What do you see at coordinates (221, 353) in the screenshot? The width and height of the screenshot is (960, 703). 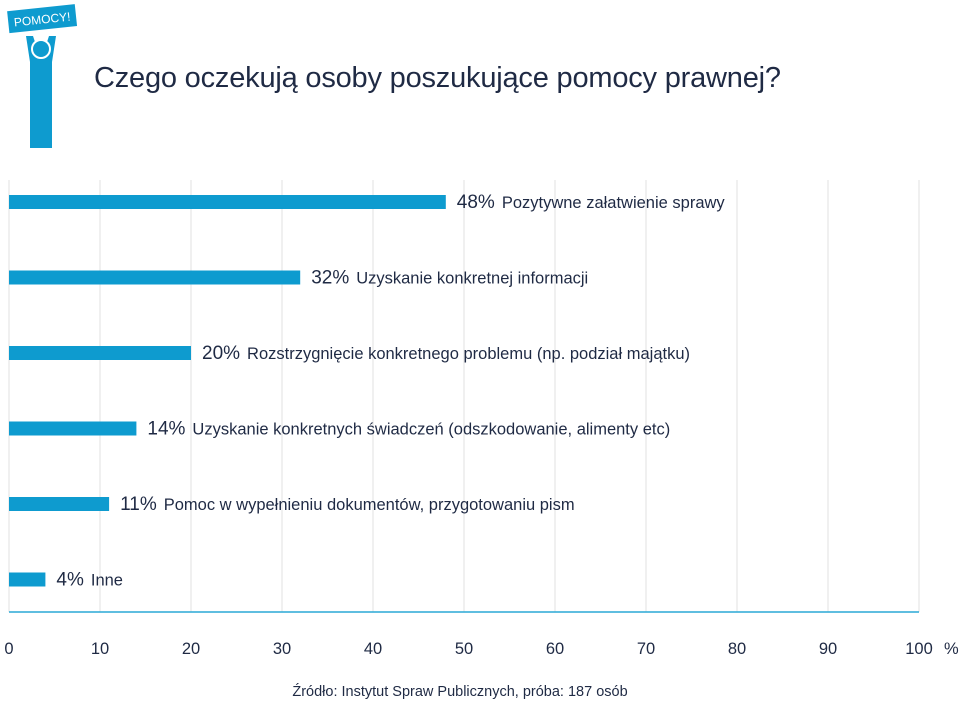 I see `bar-value-label: 20%` at bounding box center [221, 353].